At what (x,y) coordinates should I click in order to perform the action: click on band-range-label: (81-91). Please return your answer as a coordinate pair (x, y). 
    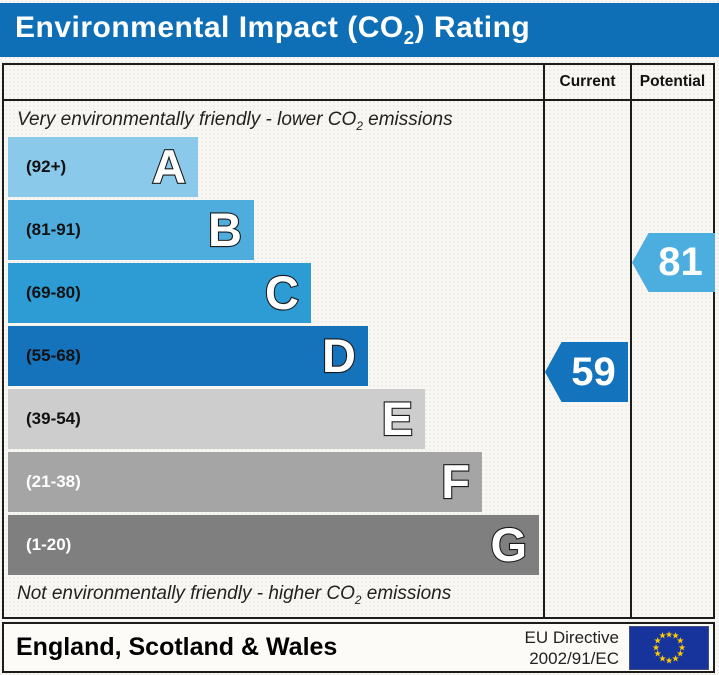
    Looking at the image, I should click on (53, 229).